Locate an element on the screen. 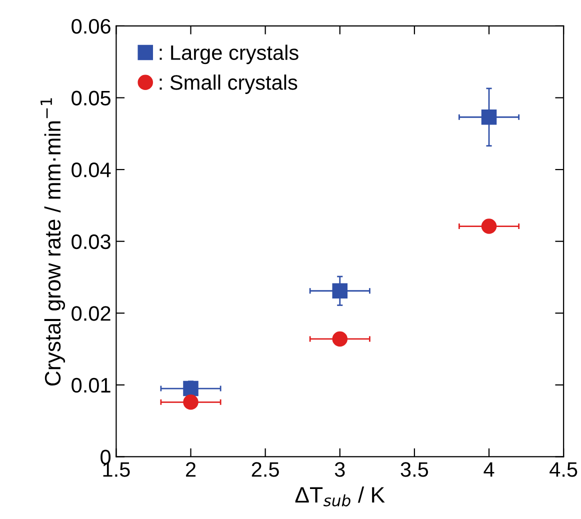 The width and height of the screenshot is (581, 519). legend-label: : Large crystals is located at coordinates (229, 54).